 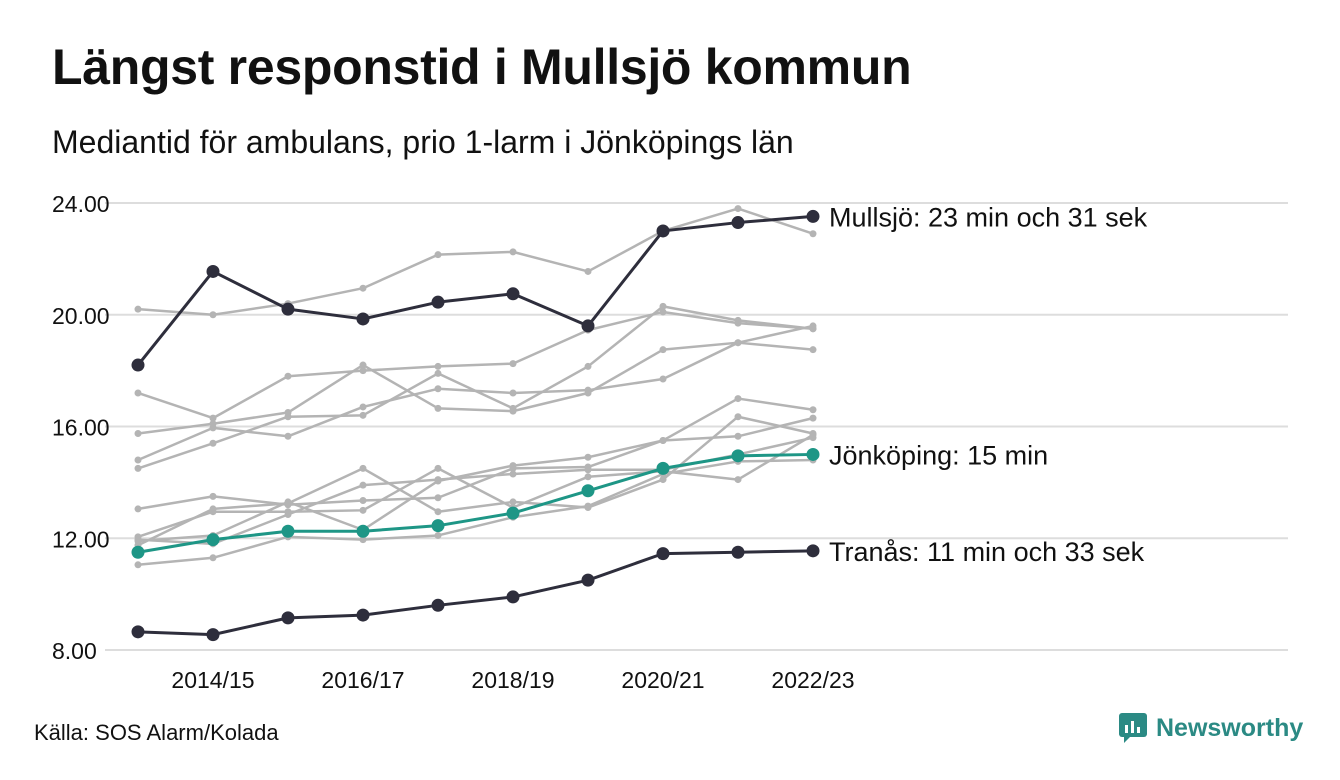 What do you see at coordinates (362, 680) in the screenshot?
I see `x-tick-label: 2016/17` at bounding box center [362, 680].